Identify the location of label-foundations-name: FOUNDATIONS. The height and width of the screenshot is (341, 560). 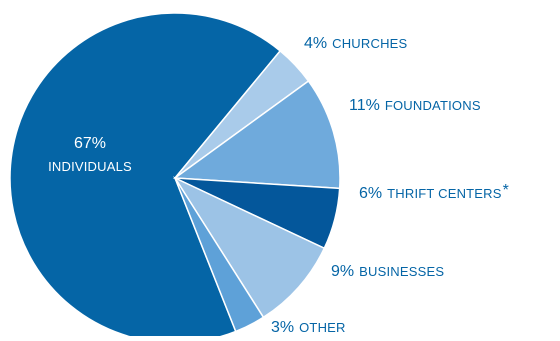
(433, 105).